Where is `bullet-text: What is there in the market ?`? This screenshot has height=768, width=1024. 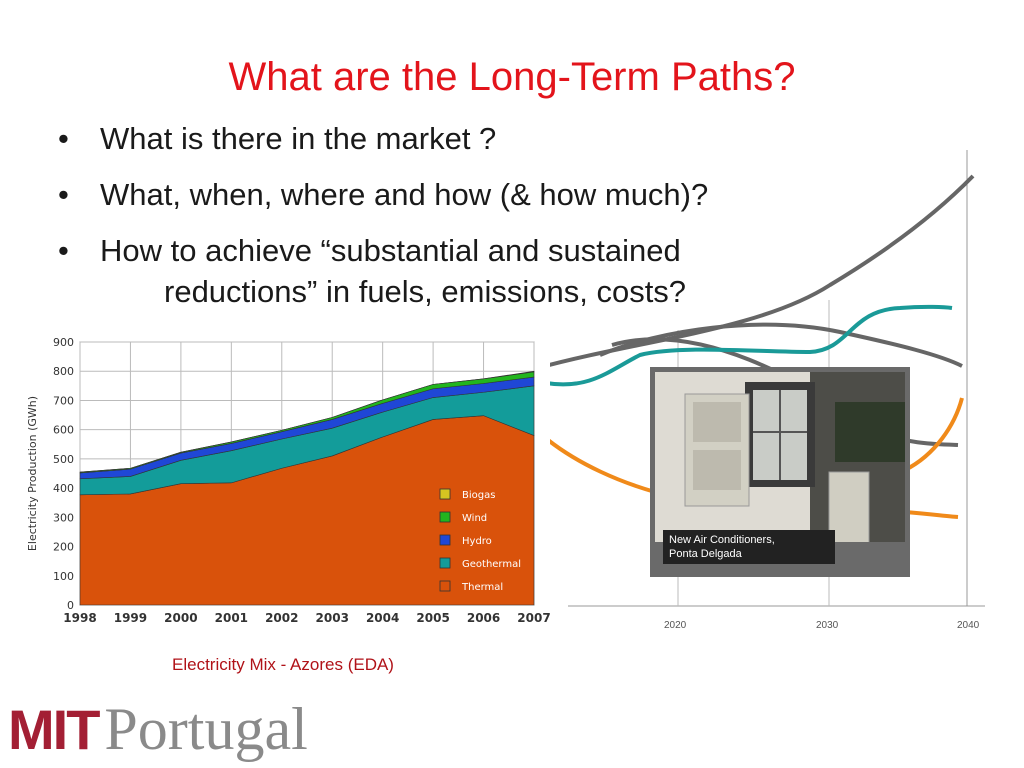
bullet-text: What is there in the market ? is located at coordinates (298, 138).